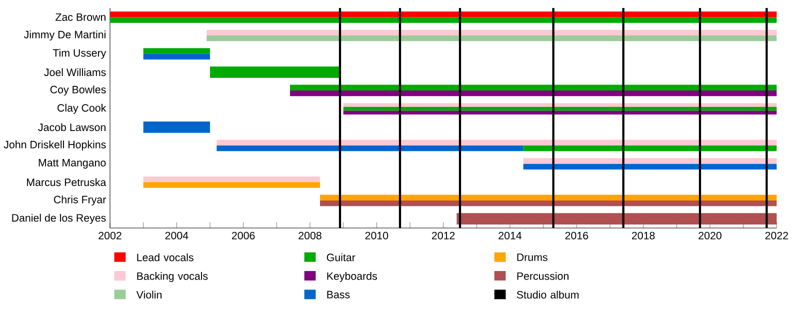 The image size is (800, 320). What do you see at coordinates (338, 294) in the screenshot?
I see `legend-label: Bass` at bounding box center [338, 294].